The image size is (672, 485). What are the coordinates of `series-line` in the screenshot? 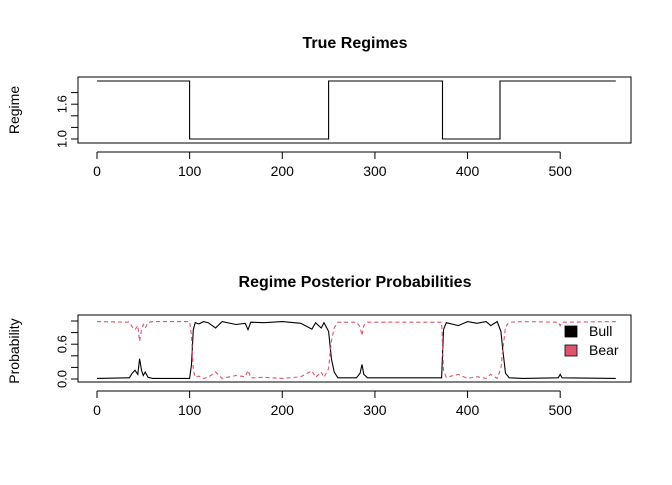 It's located at (356, 110).